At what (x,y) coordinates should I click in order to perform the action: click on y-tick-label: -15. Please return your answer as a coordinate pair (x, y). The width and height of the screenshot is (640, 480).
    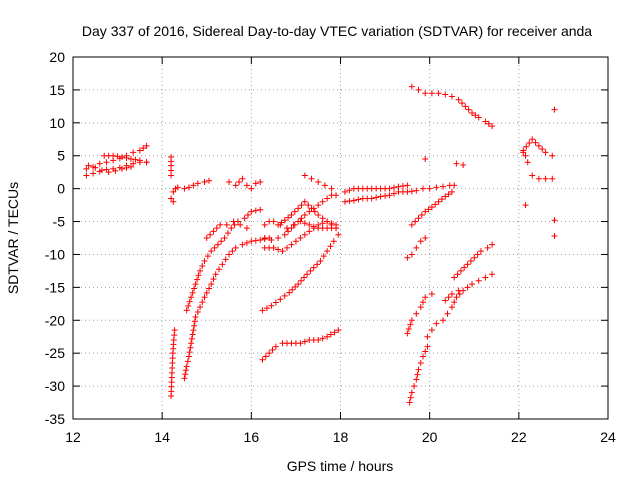
    Looking at the image, I should click on (55, 287).